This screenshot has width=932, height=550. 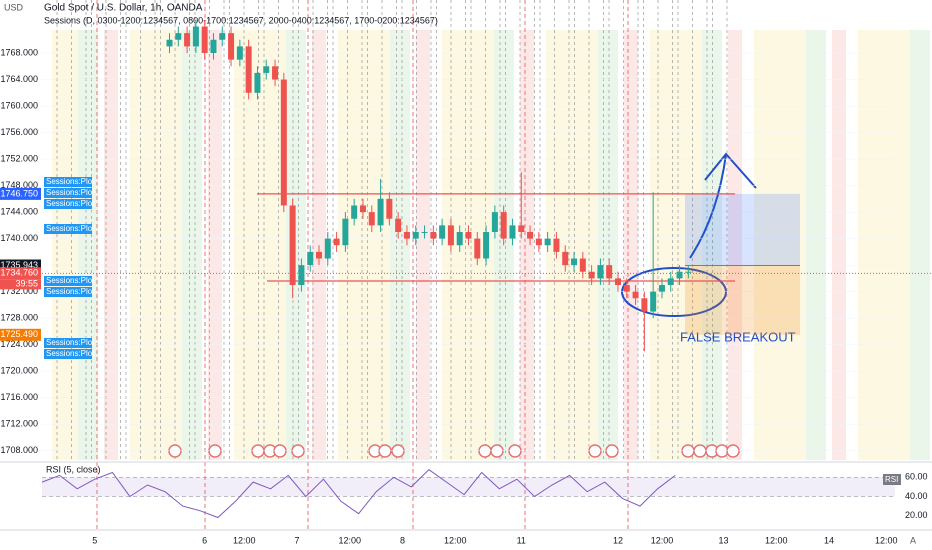 I want to click on rsi-tag-box, so click(x=892, y=479).